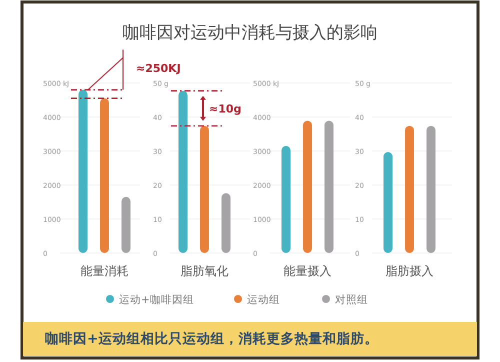 The image size is (500, 362). What do you see at coordinates (250, 33) in the screenshot?
I see `text: 咖啡因对运动中消耗与摄入的影响` at bounding box center [250, 33].